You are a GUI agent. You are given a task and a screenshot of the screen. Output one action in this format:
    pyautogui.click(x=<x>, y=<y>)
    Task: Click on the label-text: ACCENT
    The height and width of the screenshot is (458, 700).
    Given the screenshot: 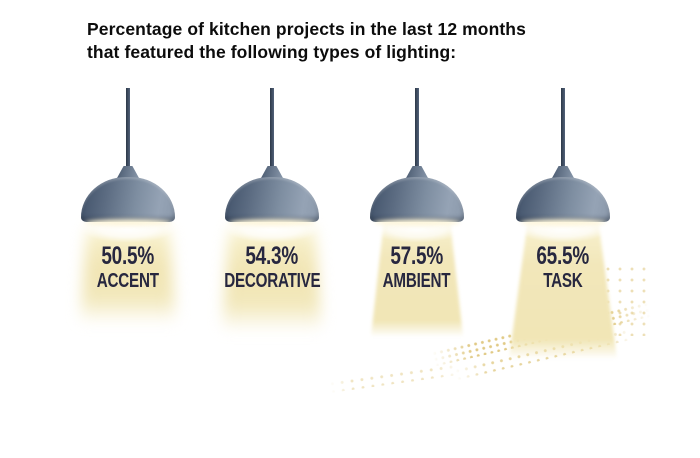 What is the action you would take?
    pyautogui.click(x=128, y=281)
    